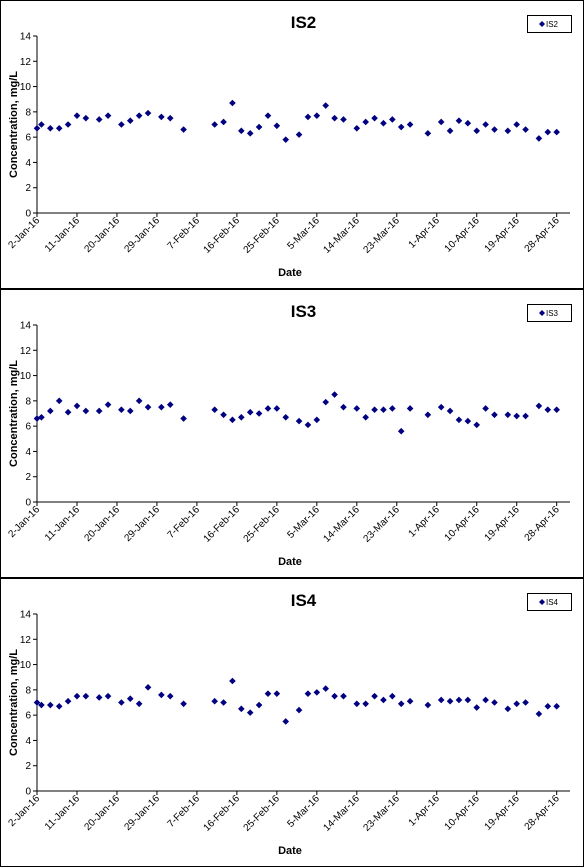 The height and width of the screenshot is (868, 585). I want to click on legend-marker, so click(542, 313).